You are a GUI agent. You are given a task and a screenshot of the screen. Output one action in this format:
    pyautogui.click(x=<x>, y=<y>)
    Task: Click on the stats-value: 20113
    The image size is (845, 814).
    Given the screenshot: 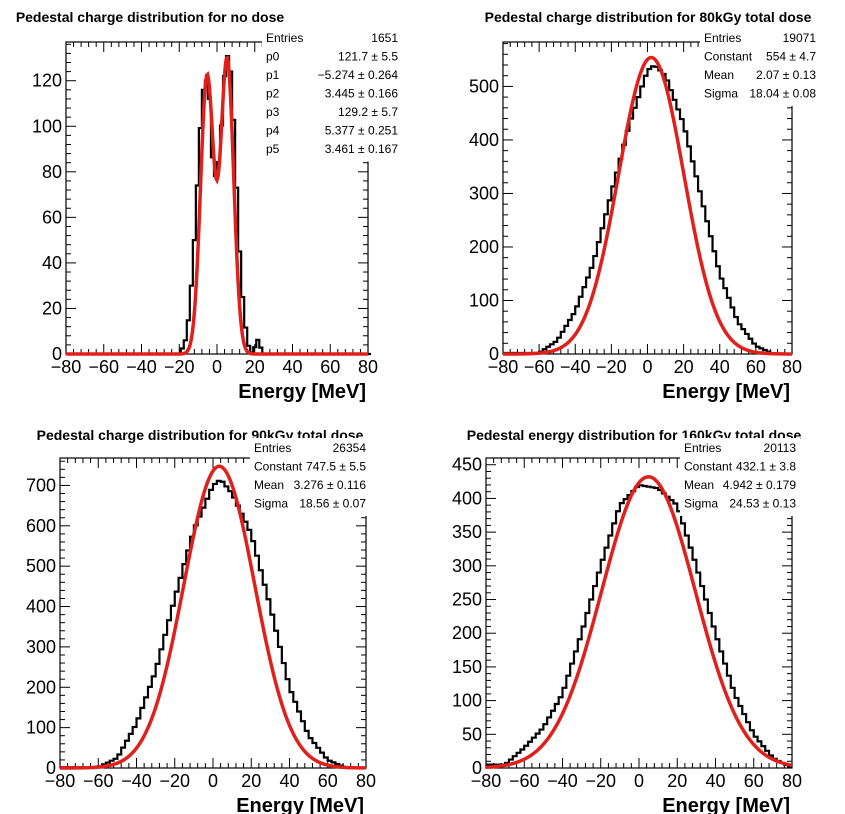 What is the action you would take?
    pyautogui.click(x=780, y=448)
    